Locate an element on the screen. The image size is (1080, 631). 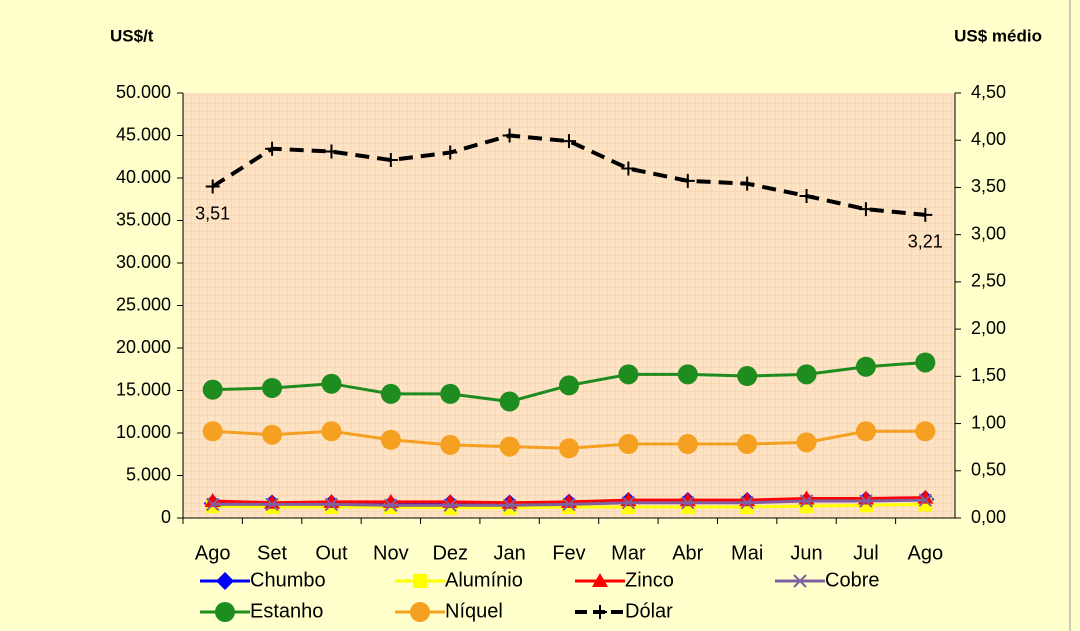
x-tick-label: Fev is located at coordinates (568, 553).